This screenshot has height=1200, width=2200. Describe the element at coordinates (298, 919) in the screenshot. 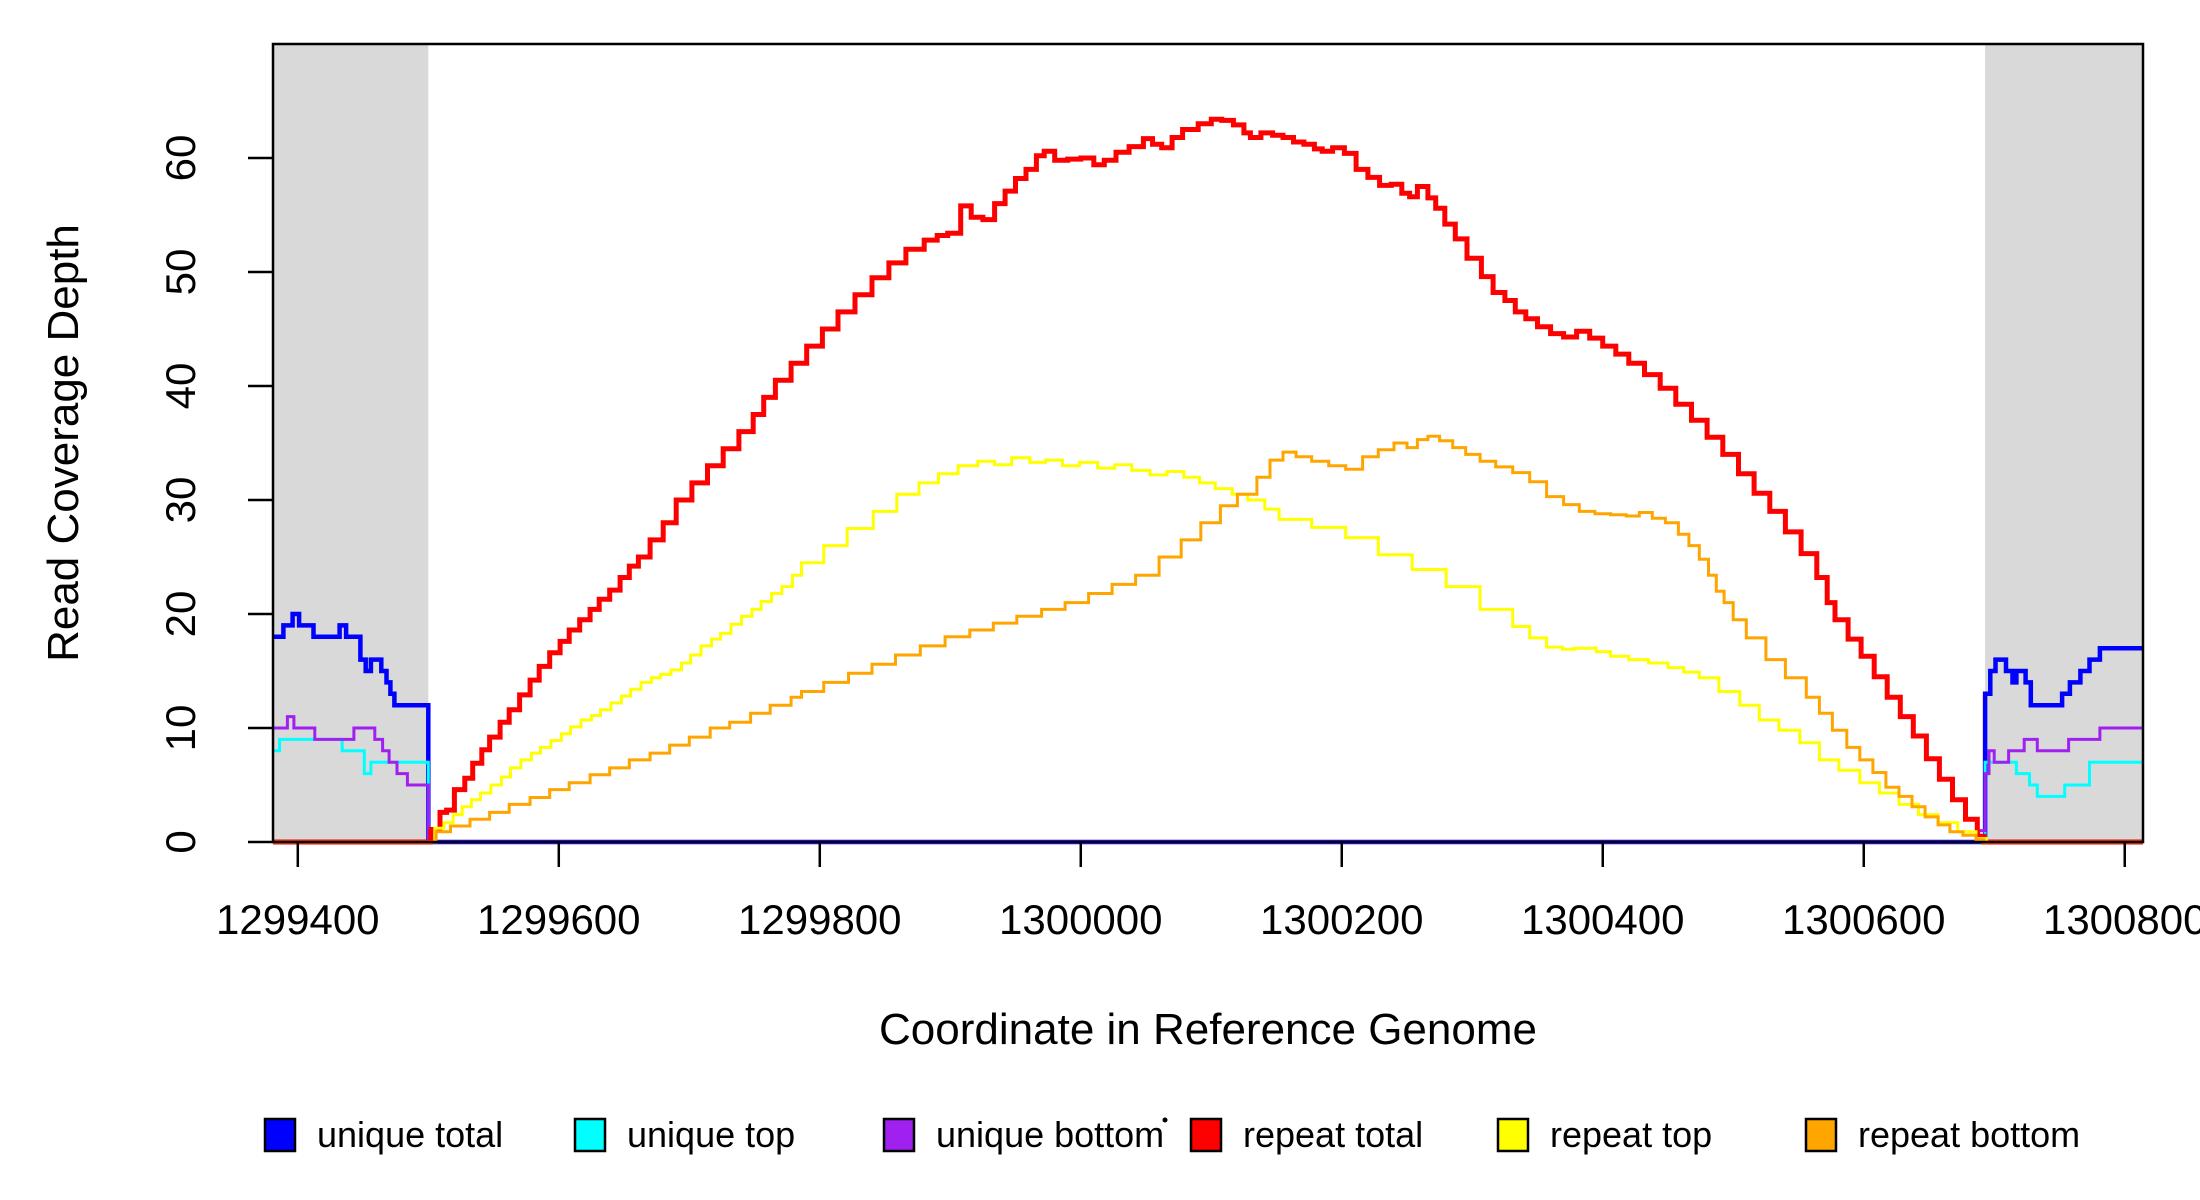

I see `x-tick-label: 1299400` at that location.